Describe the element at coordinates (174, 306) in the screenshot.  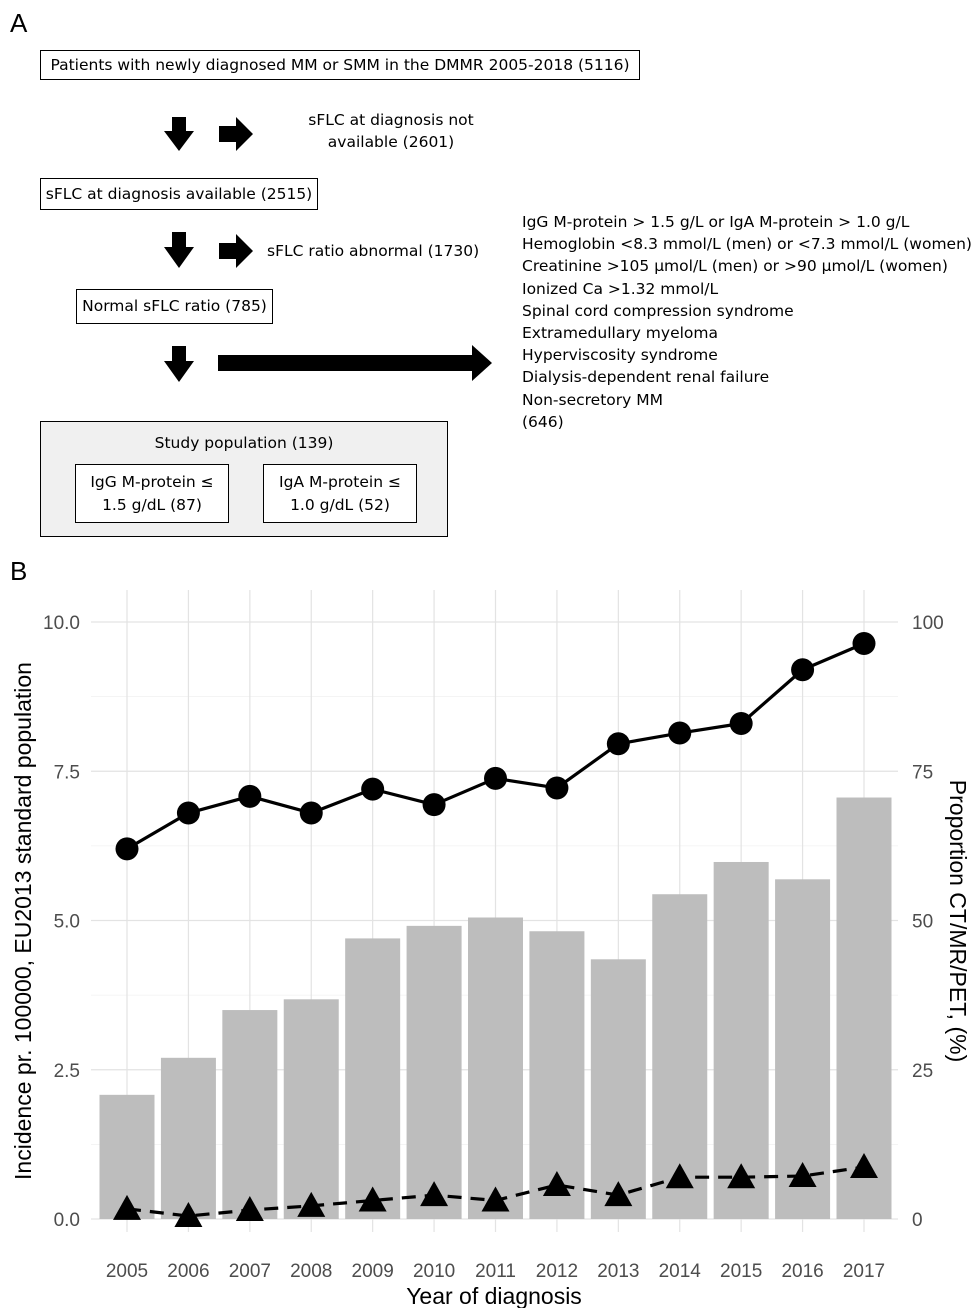
I see `box-normal-sflc-ratio: Normal sFLC ratio (785)` at that location.